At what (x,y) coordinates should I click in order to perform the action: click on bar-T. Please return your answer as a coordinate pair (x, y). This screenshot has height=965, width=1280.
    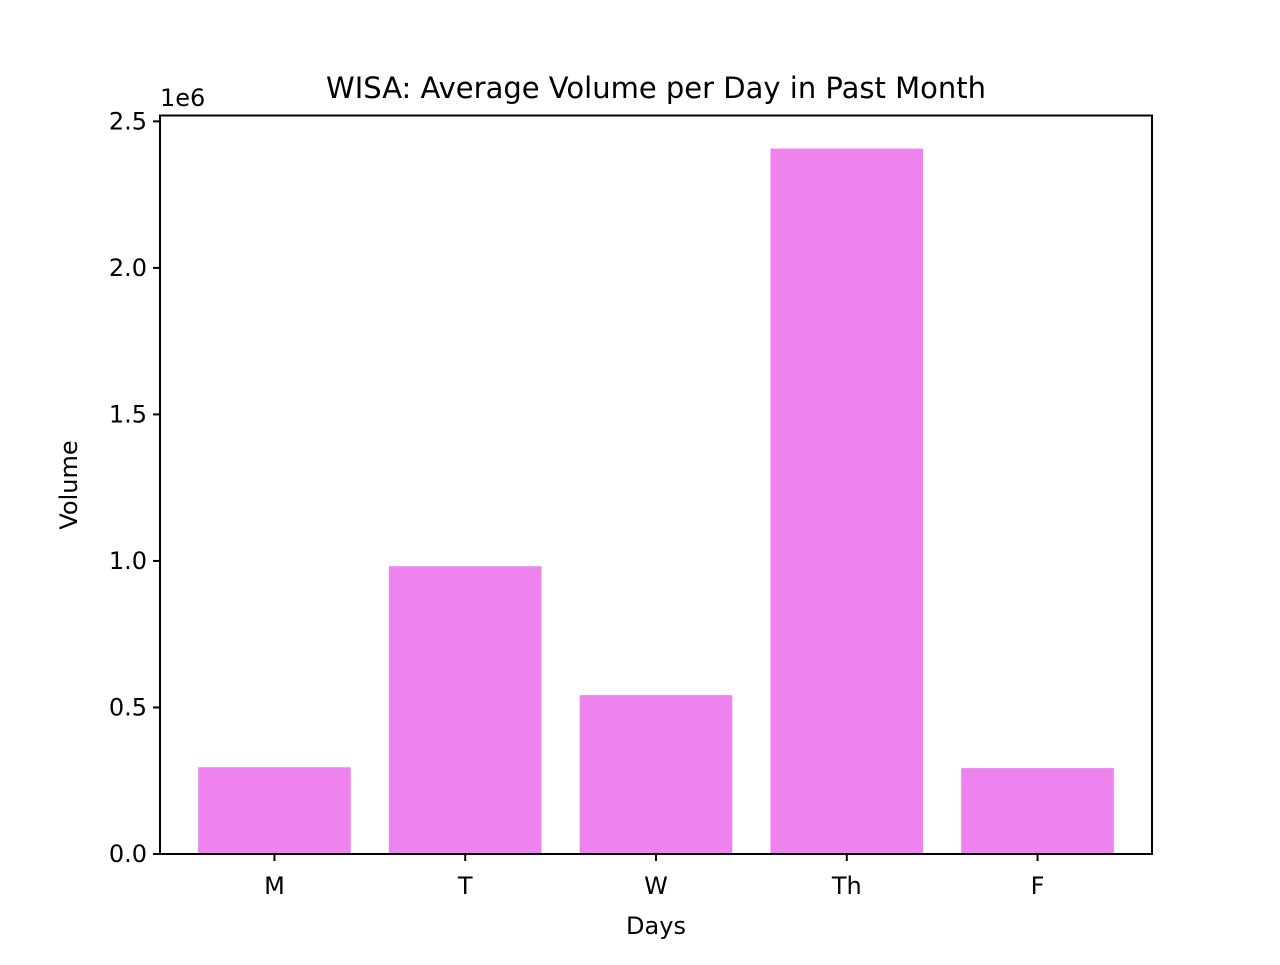
    Looking at the image, I should click on (465, 710).